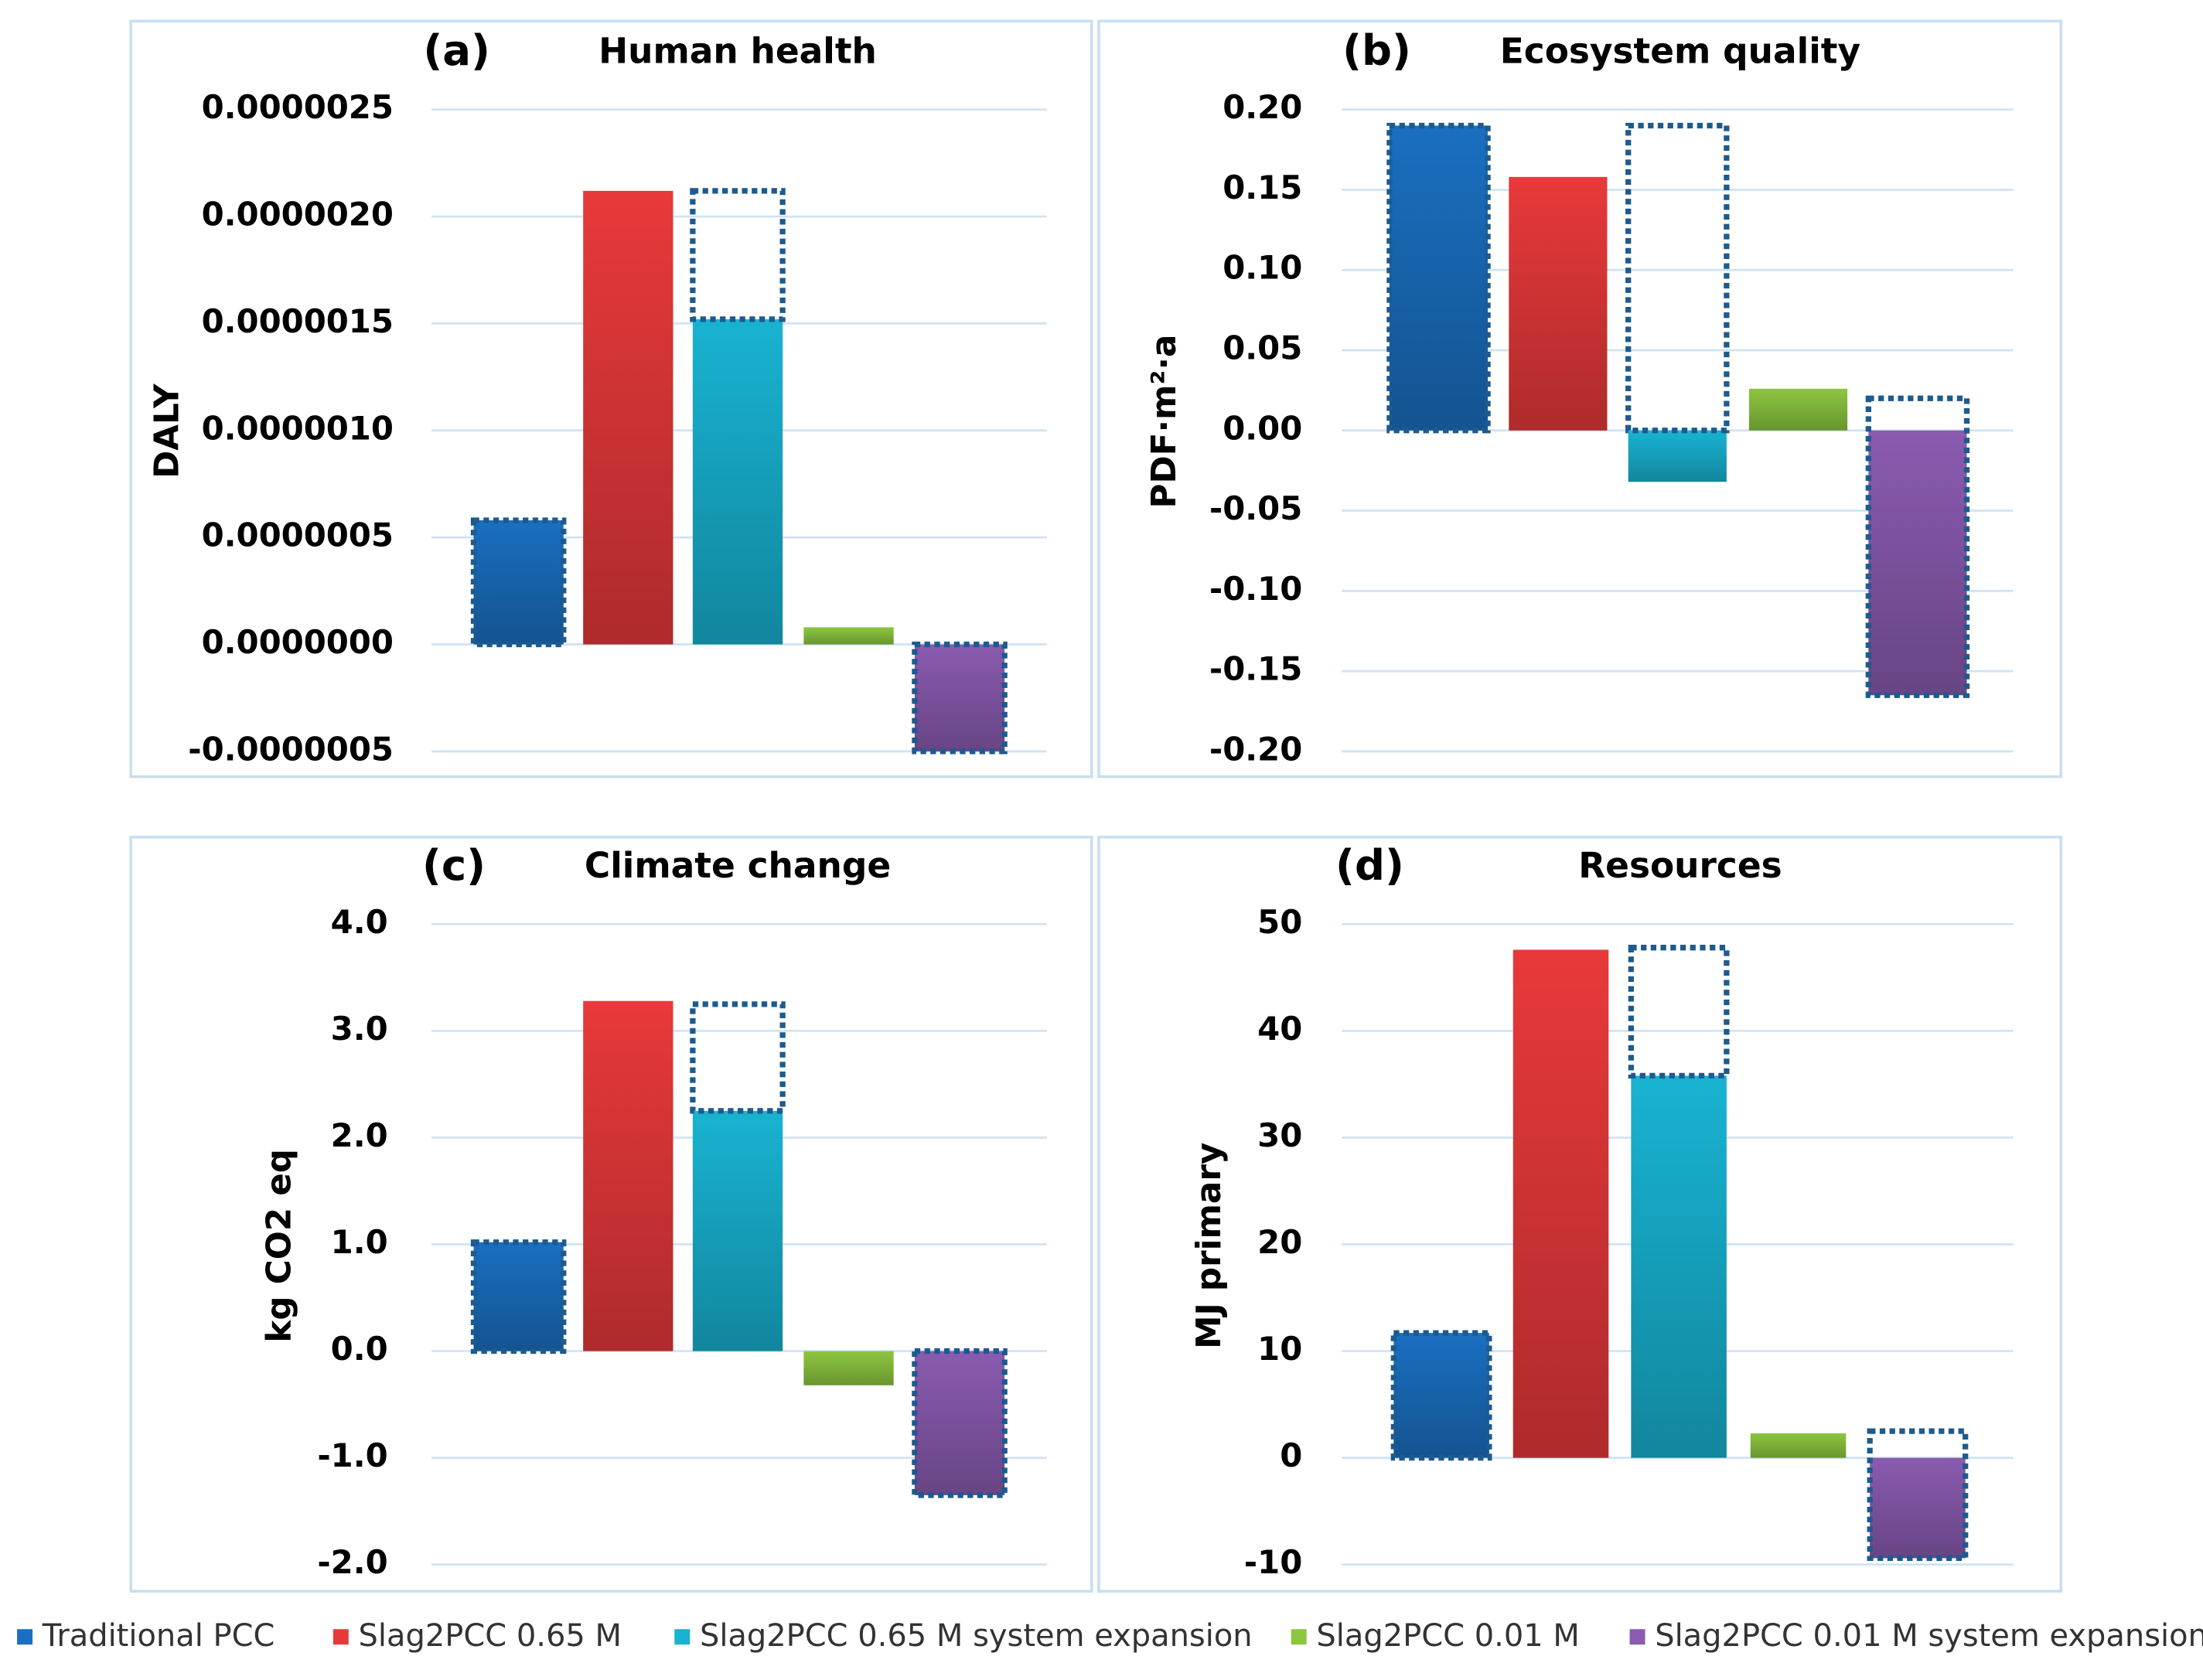  What do you see at coordinates (1262, 268) in the screenshot?
I see `y-tick-label: 0.10` at bounding box center [1262, 268].